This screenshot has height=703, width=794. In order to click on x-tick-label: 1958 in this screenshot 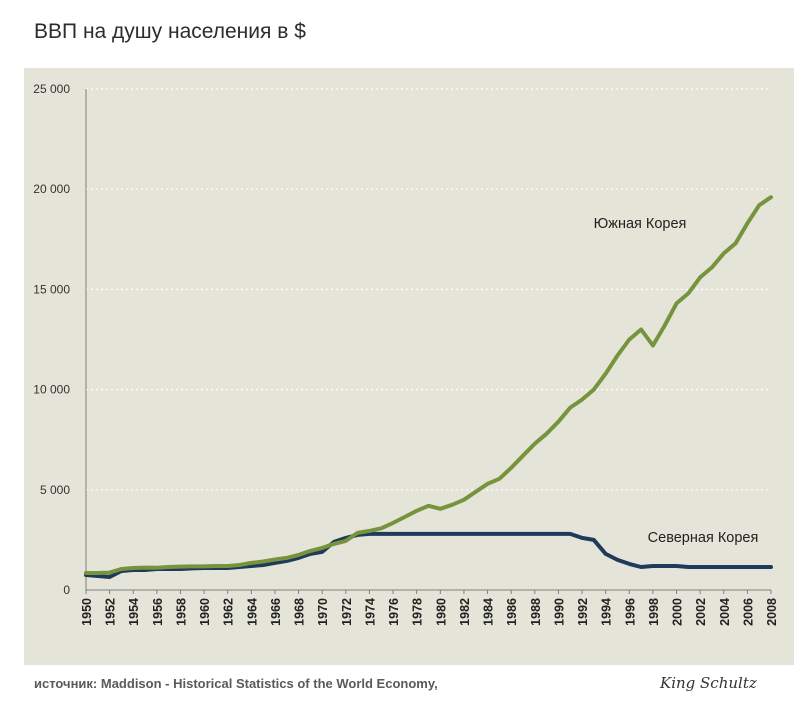, I will do `click(181, 612)`.